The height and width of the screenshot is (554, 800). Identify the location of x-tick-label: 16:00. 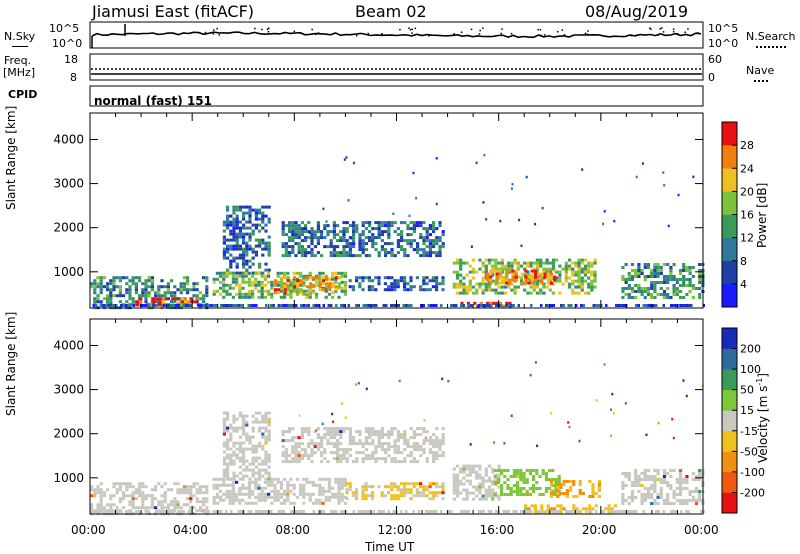
(497, 530).